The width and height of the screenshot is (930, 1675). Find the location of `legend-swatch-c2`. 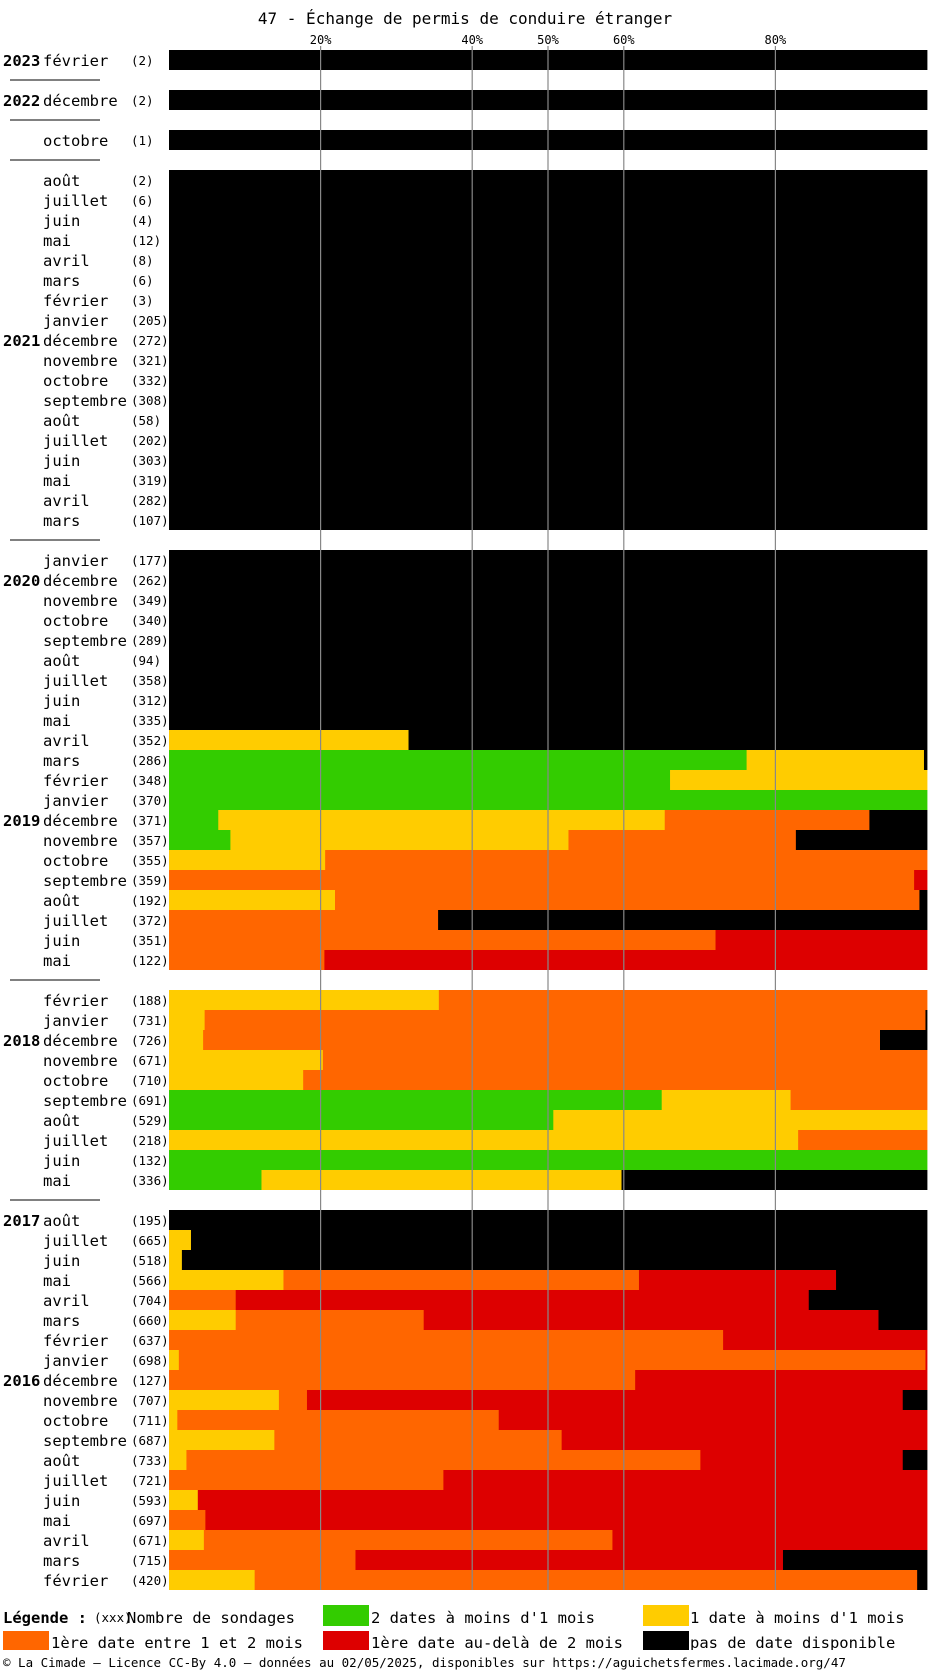

legend-swatch-c2 is located at coordinates (346, 1615).